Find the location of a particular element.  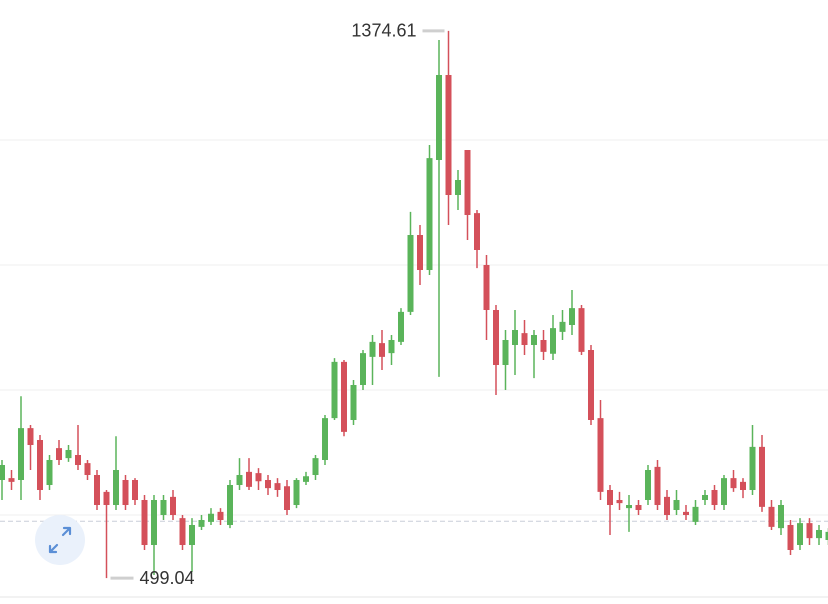

expand-button is located at coordinates (60, 540).